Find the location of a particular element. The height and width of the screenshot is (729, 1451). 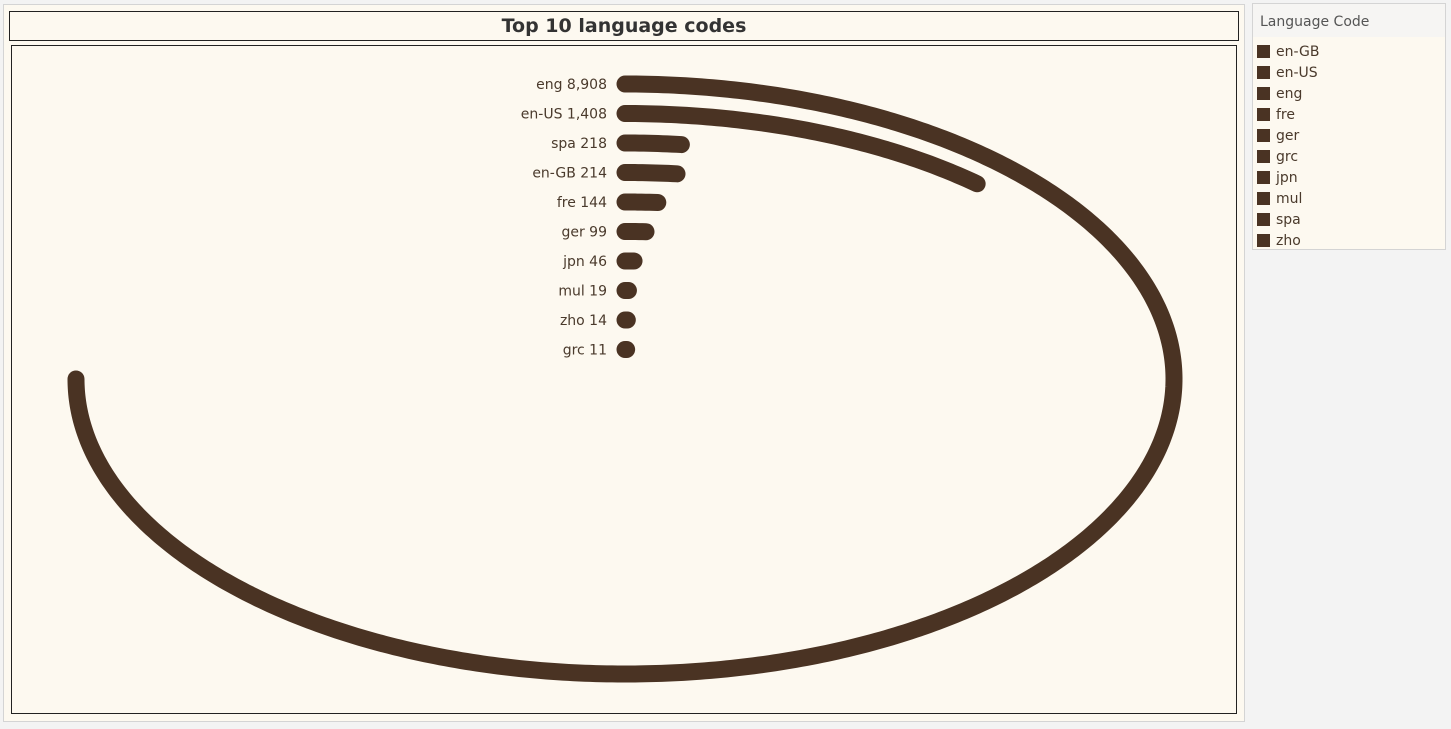

legend-item: en-US is located at coordinates (1351, 72).